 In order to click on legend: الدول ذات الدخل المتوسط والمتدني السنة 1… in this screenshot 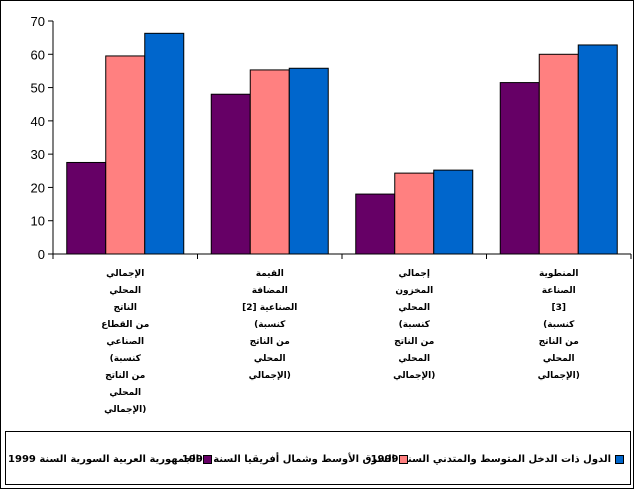, I will do `click(318, 458)`.